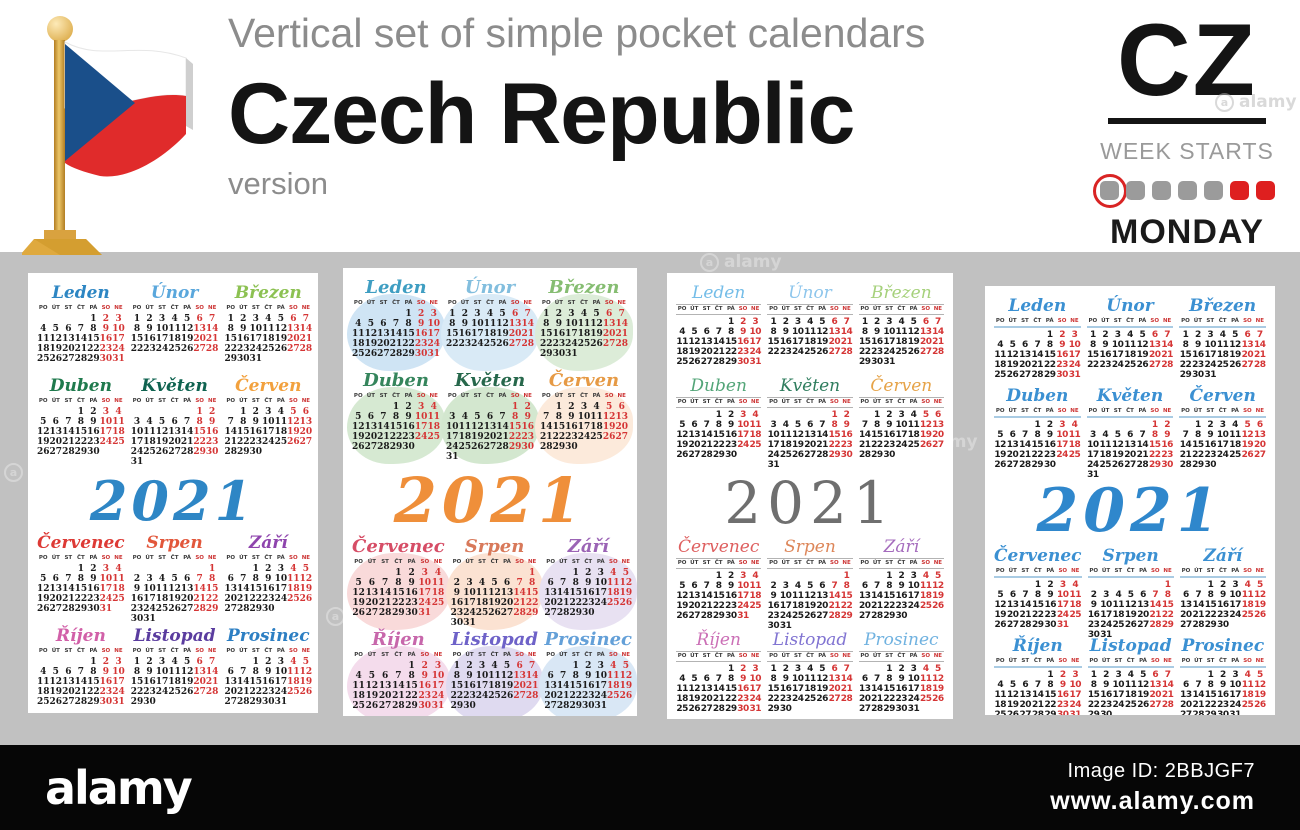 Image resolution: width=1300 pixels, height=830 pixels. Describe the element at coordinates (1142, 345) in the screenshot. I see `date-cell: 12` at that location.